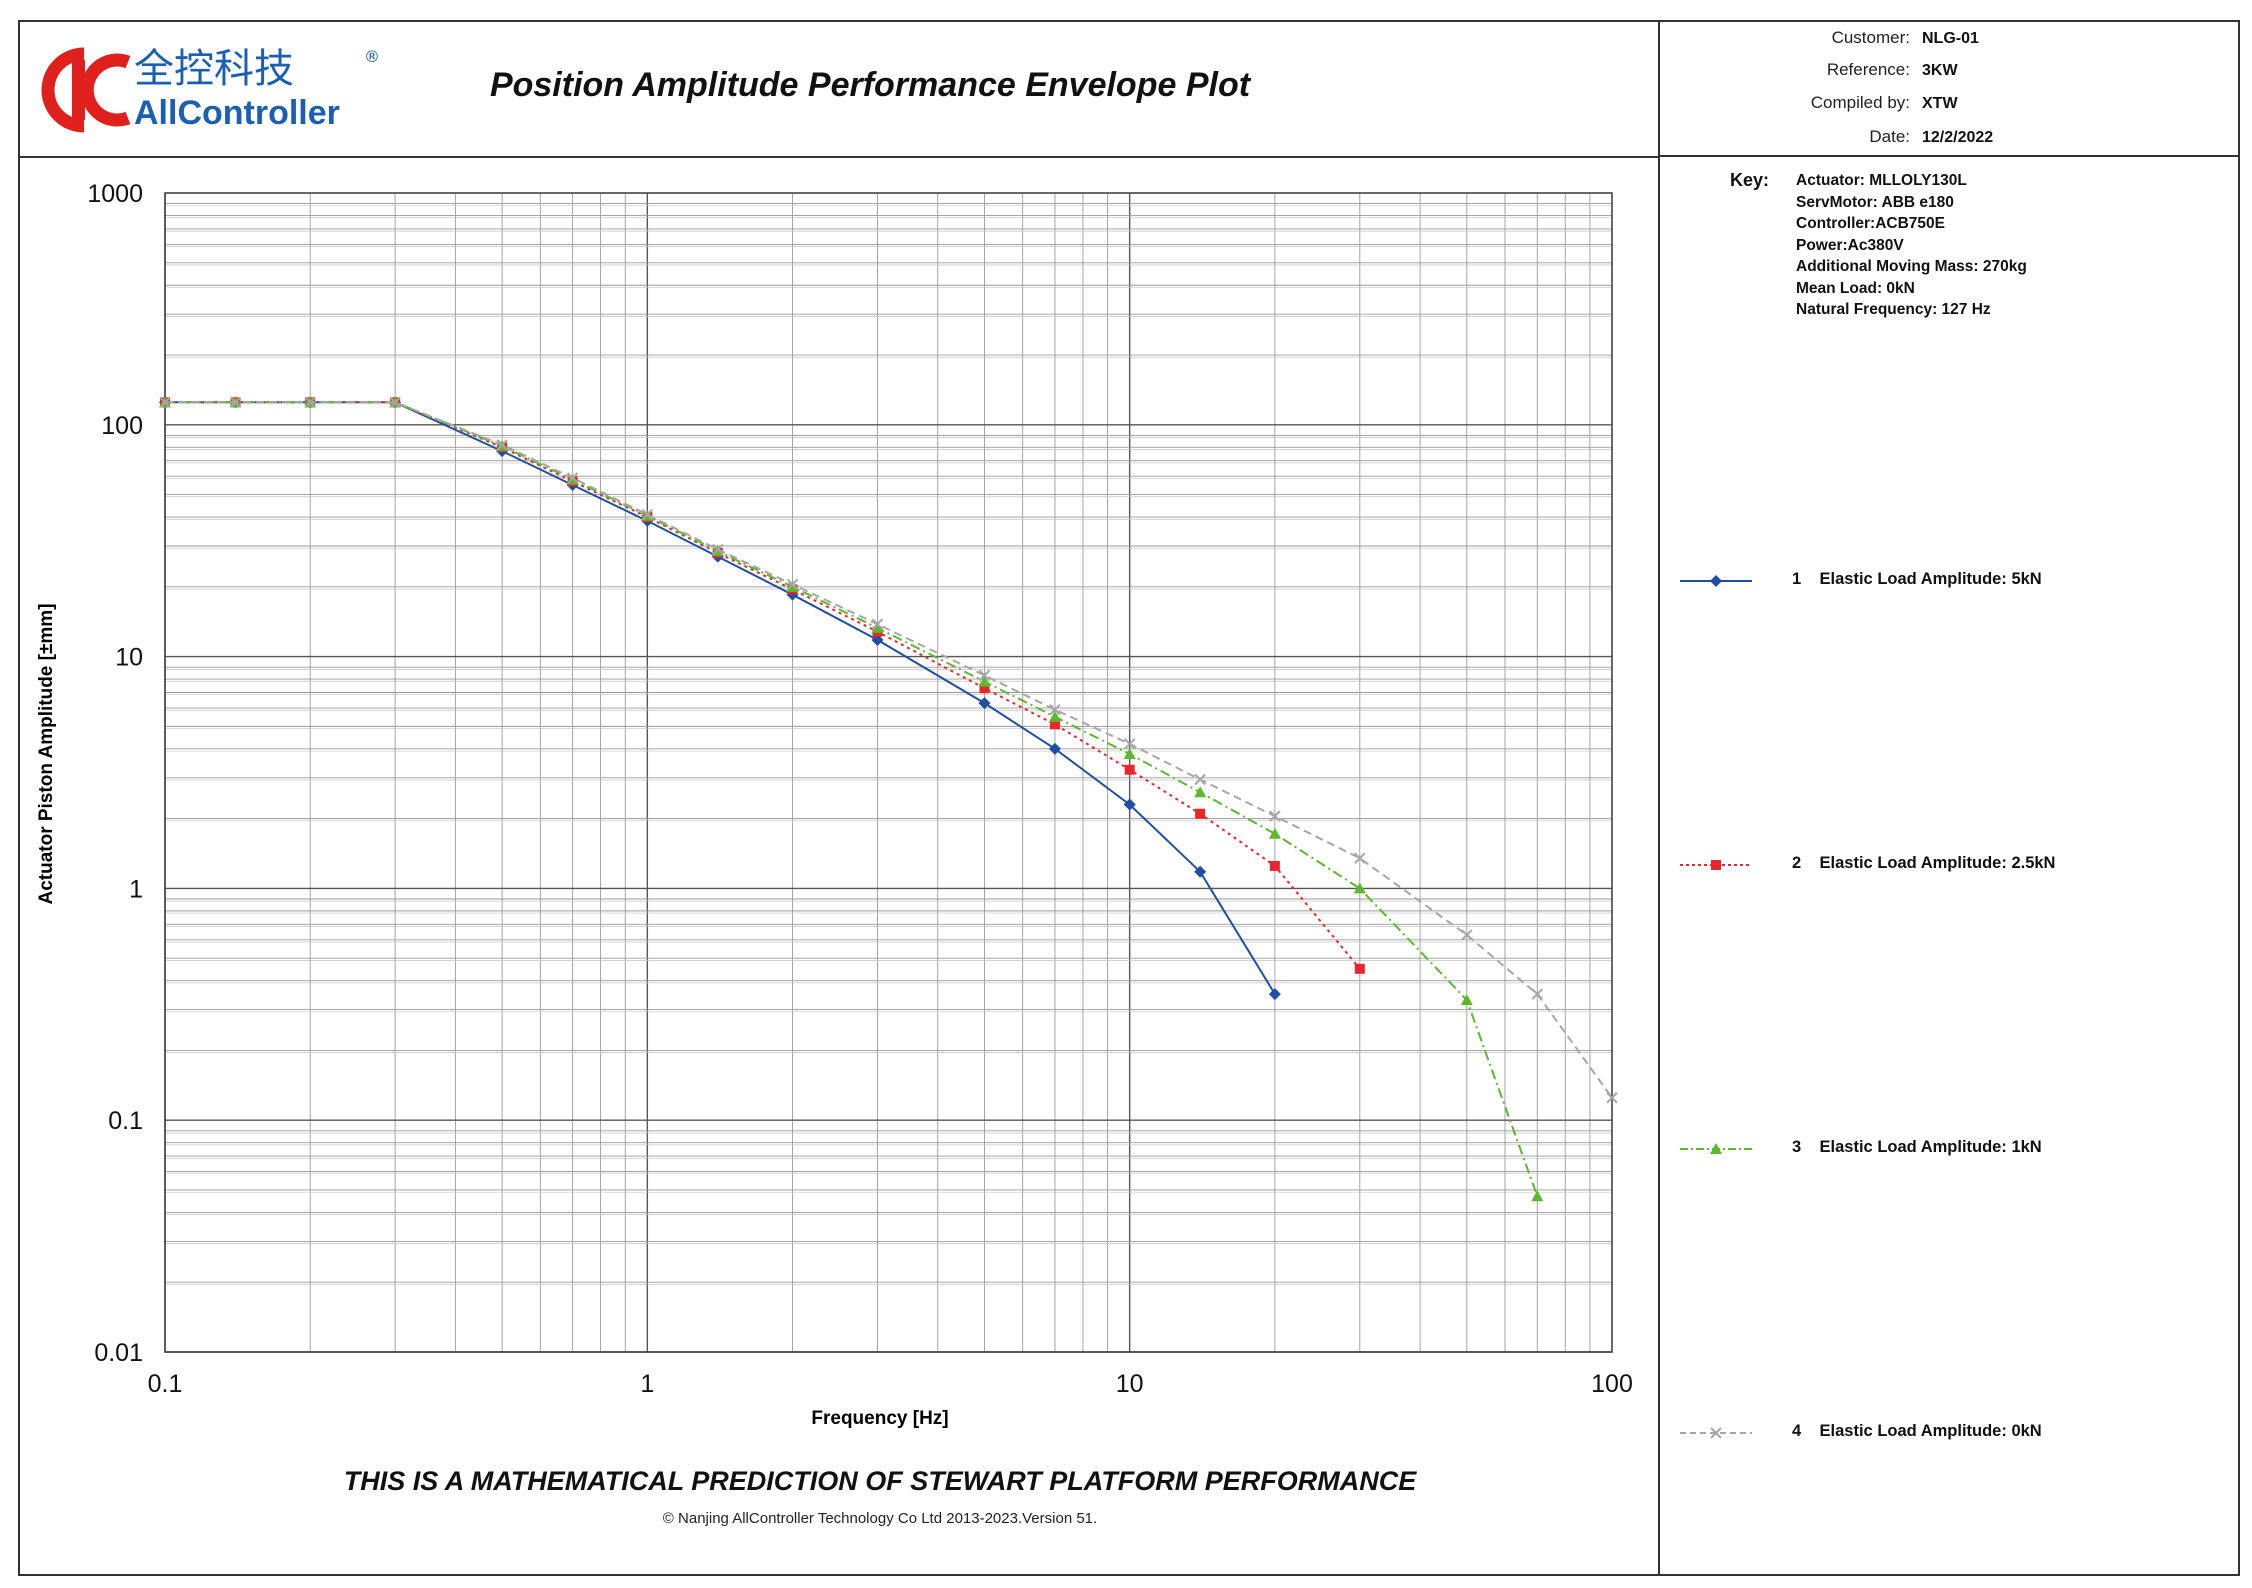 The height and width of the screenshot is (1588, 2252). Describe the element at coordinates (1860, 102) in the screenshot. I see `compiled-label: Compiled by:` at that location.